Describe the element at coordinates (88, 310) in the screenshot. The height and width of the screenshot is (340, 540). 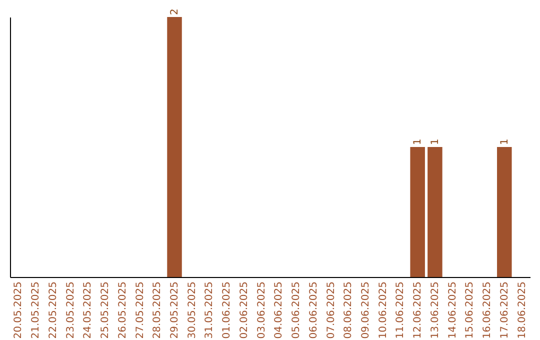
I see `x-tick-label: 24.05.2025` at that location.